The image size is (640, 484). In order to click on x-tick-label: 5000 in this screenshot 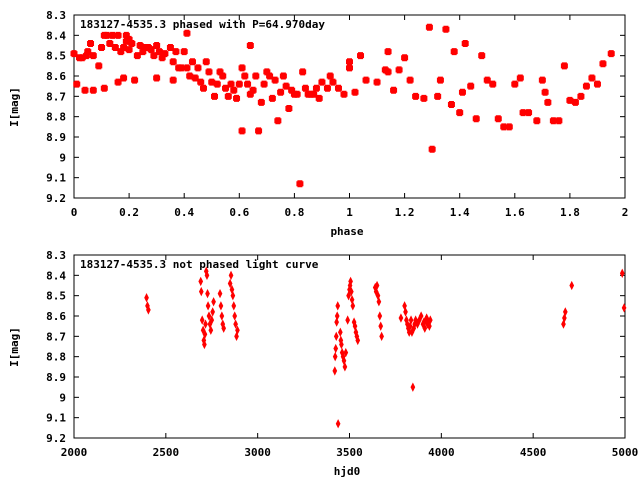, I will do `click(625, 452)`.